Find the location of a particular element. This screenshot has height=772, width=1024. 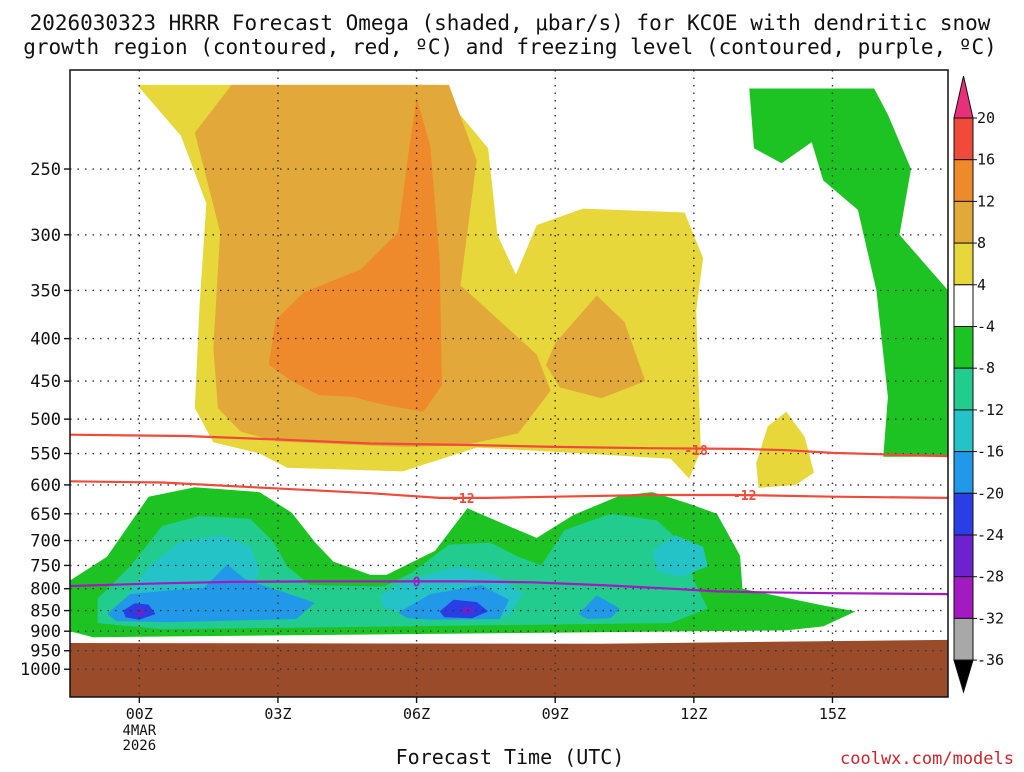

colorbar-swatch-bottom is located at coordinates (963, 676).